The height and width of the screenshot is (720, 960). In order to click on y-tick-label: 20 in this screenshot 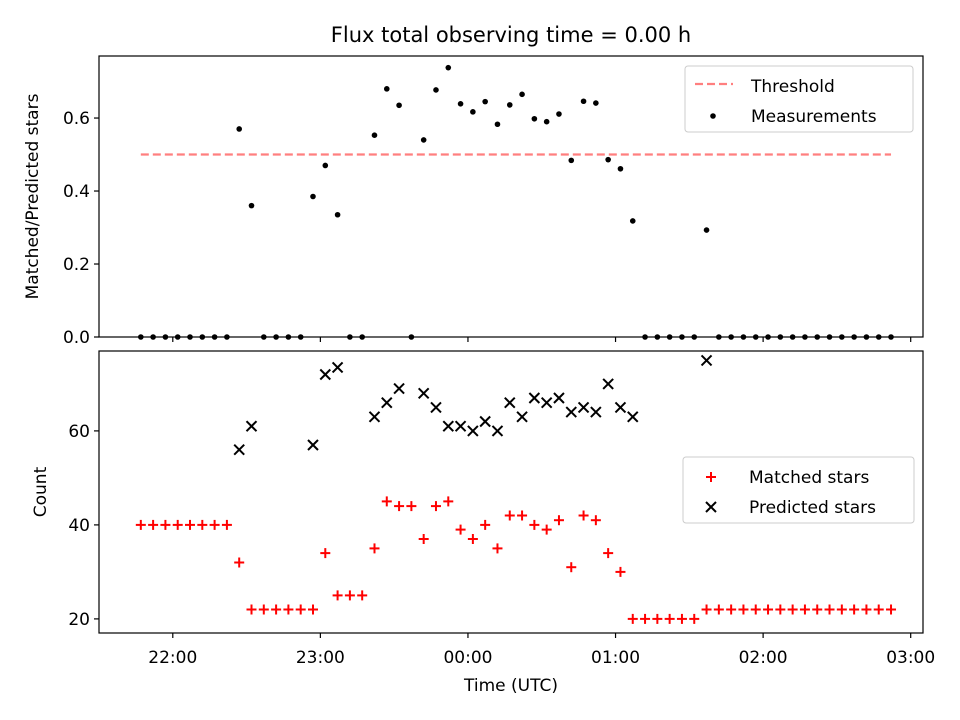, I will do `click(79, 620)`.